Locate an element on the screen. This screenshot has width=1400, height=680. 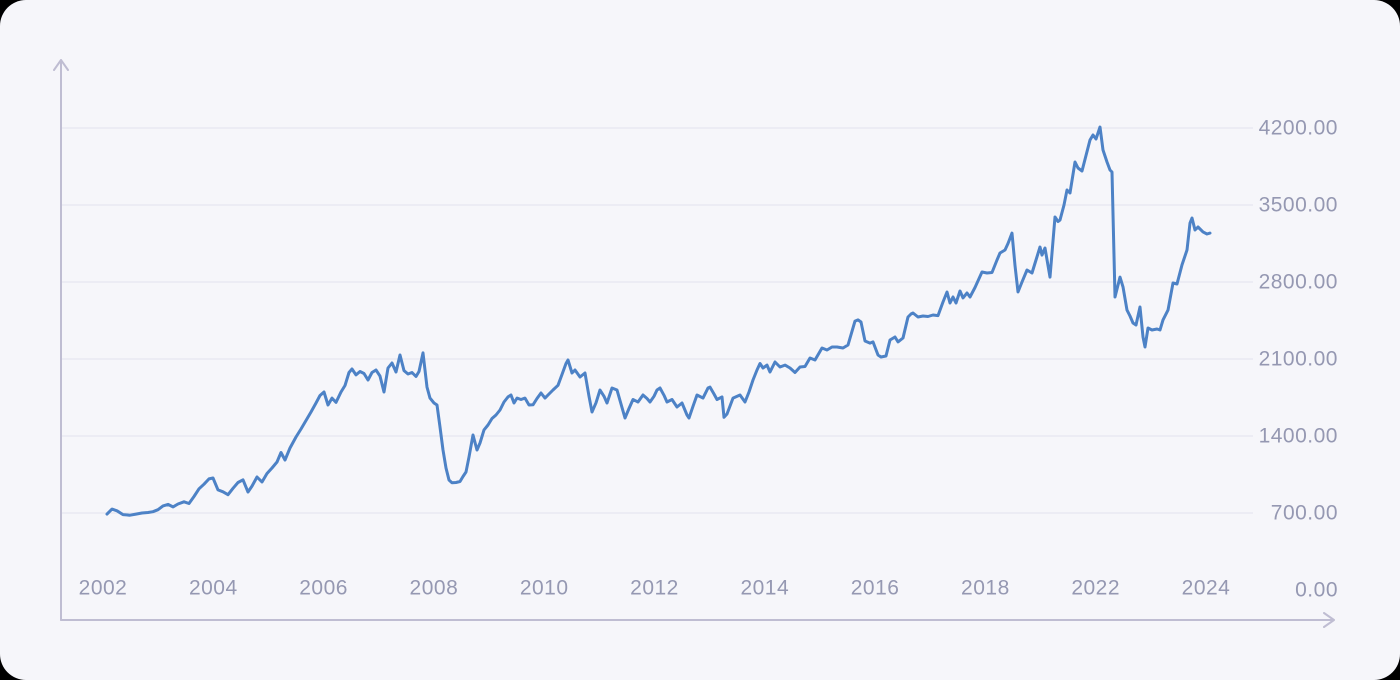
y-axis-line is located at coordinates (61, 340).